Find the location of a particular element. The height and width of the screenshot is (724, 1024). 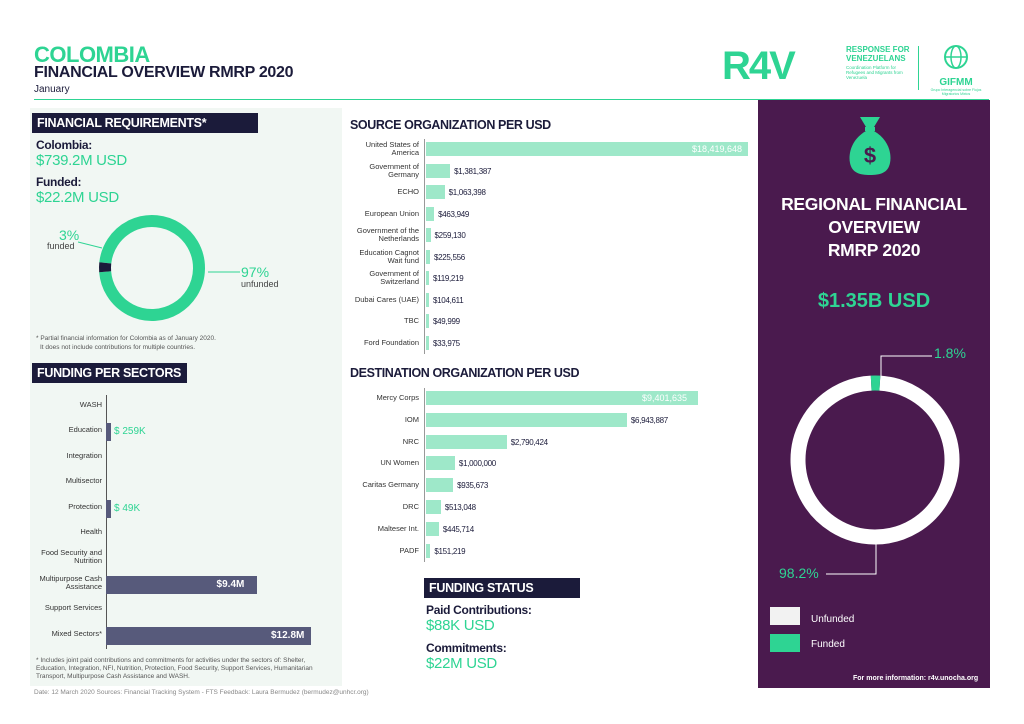

regional-funded-pct: 1.8% is located at coordinates (950, 353).